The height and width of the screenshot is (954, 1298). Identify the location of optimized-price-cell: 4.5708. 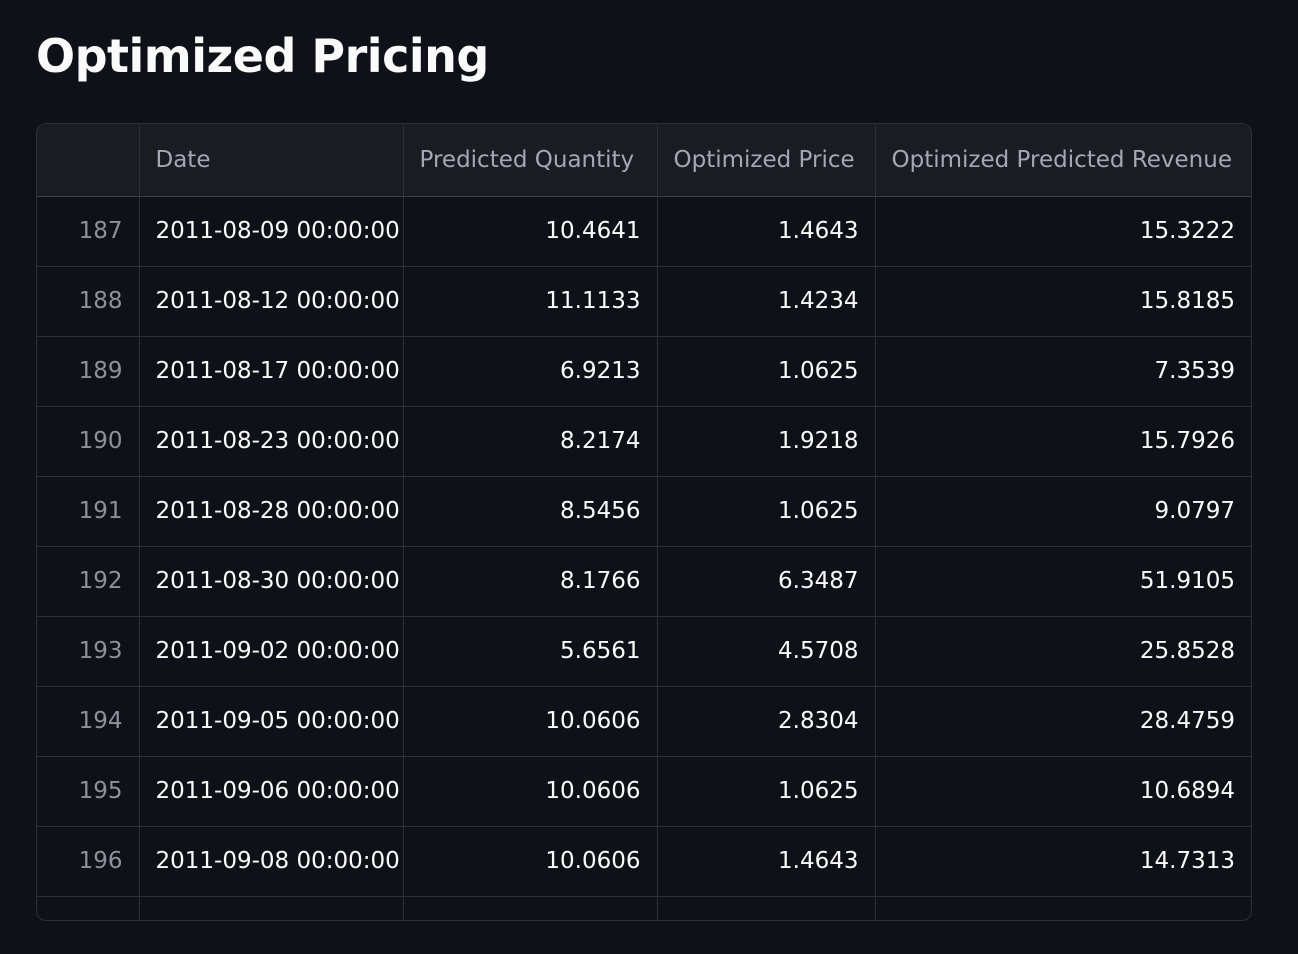
(766, 651).